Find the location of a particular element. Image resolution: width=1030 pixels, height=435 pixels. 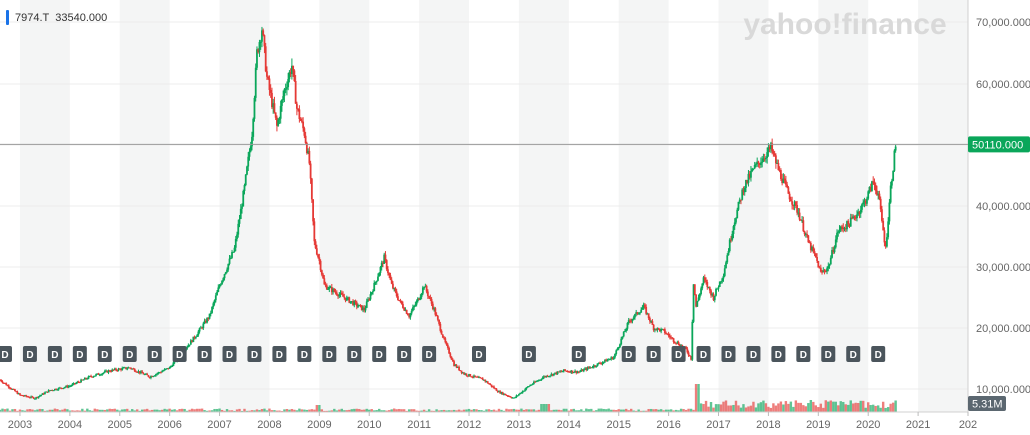

x-tick-label: 2011 is located at coordinates (419, 425).